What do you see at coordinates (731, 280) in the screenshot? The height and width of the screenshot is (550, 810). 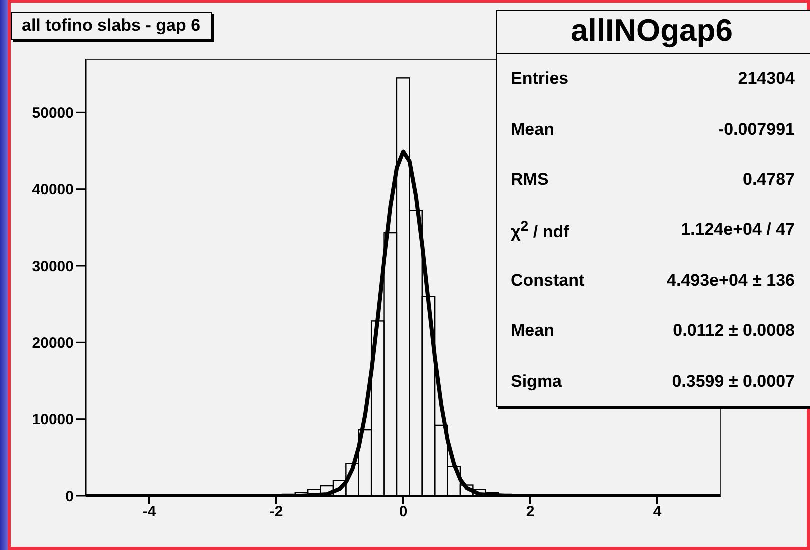 I see `annotation: 4.493e+04 ± 136` at bounding box center [731, 280].